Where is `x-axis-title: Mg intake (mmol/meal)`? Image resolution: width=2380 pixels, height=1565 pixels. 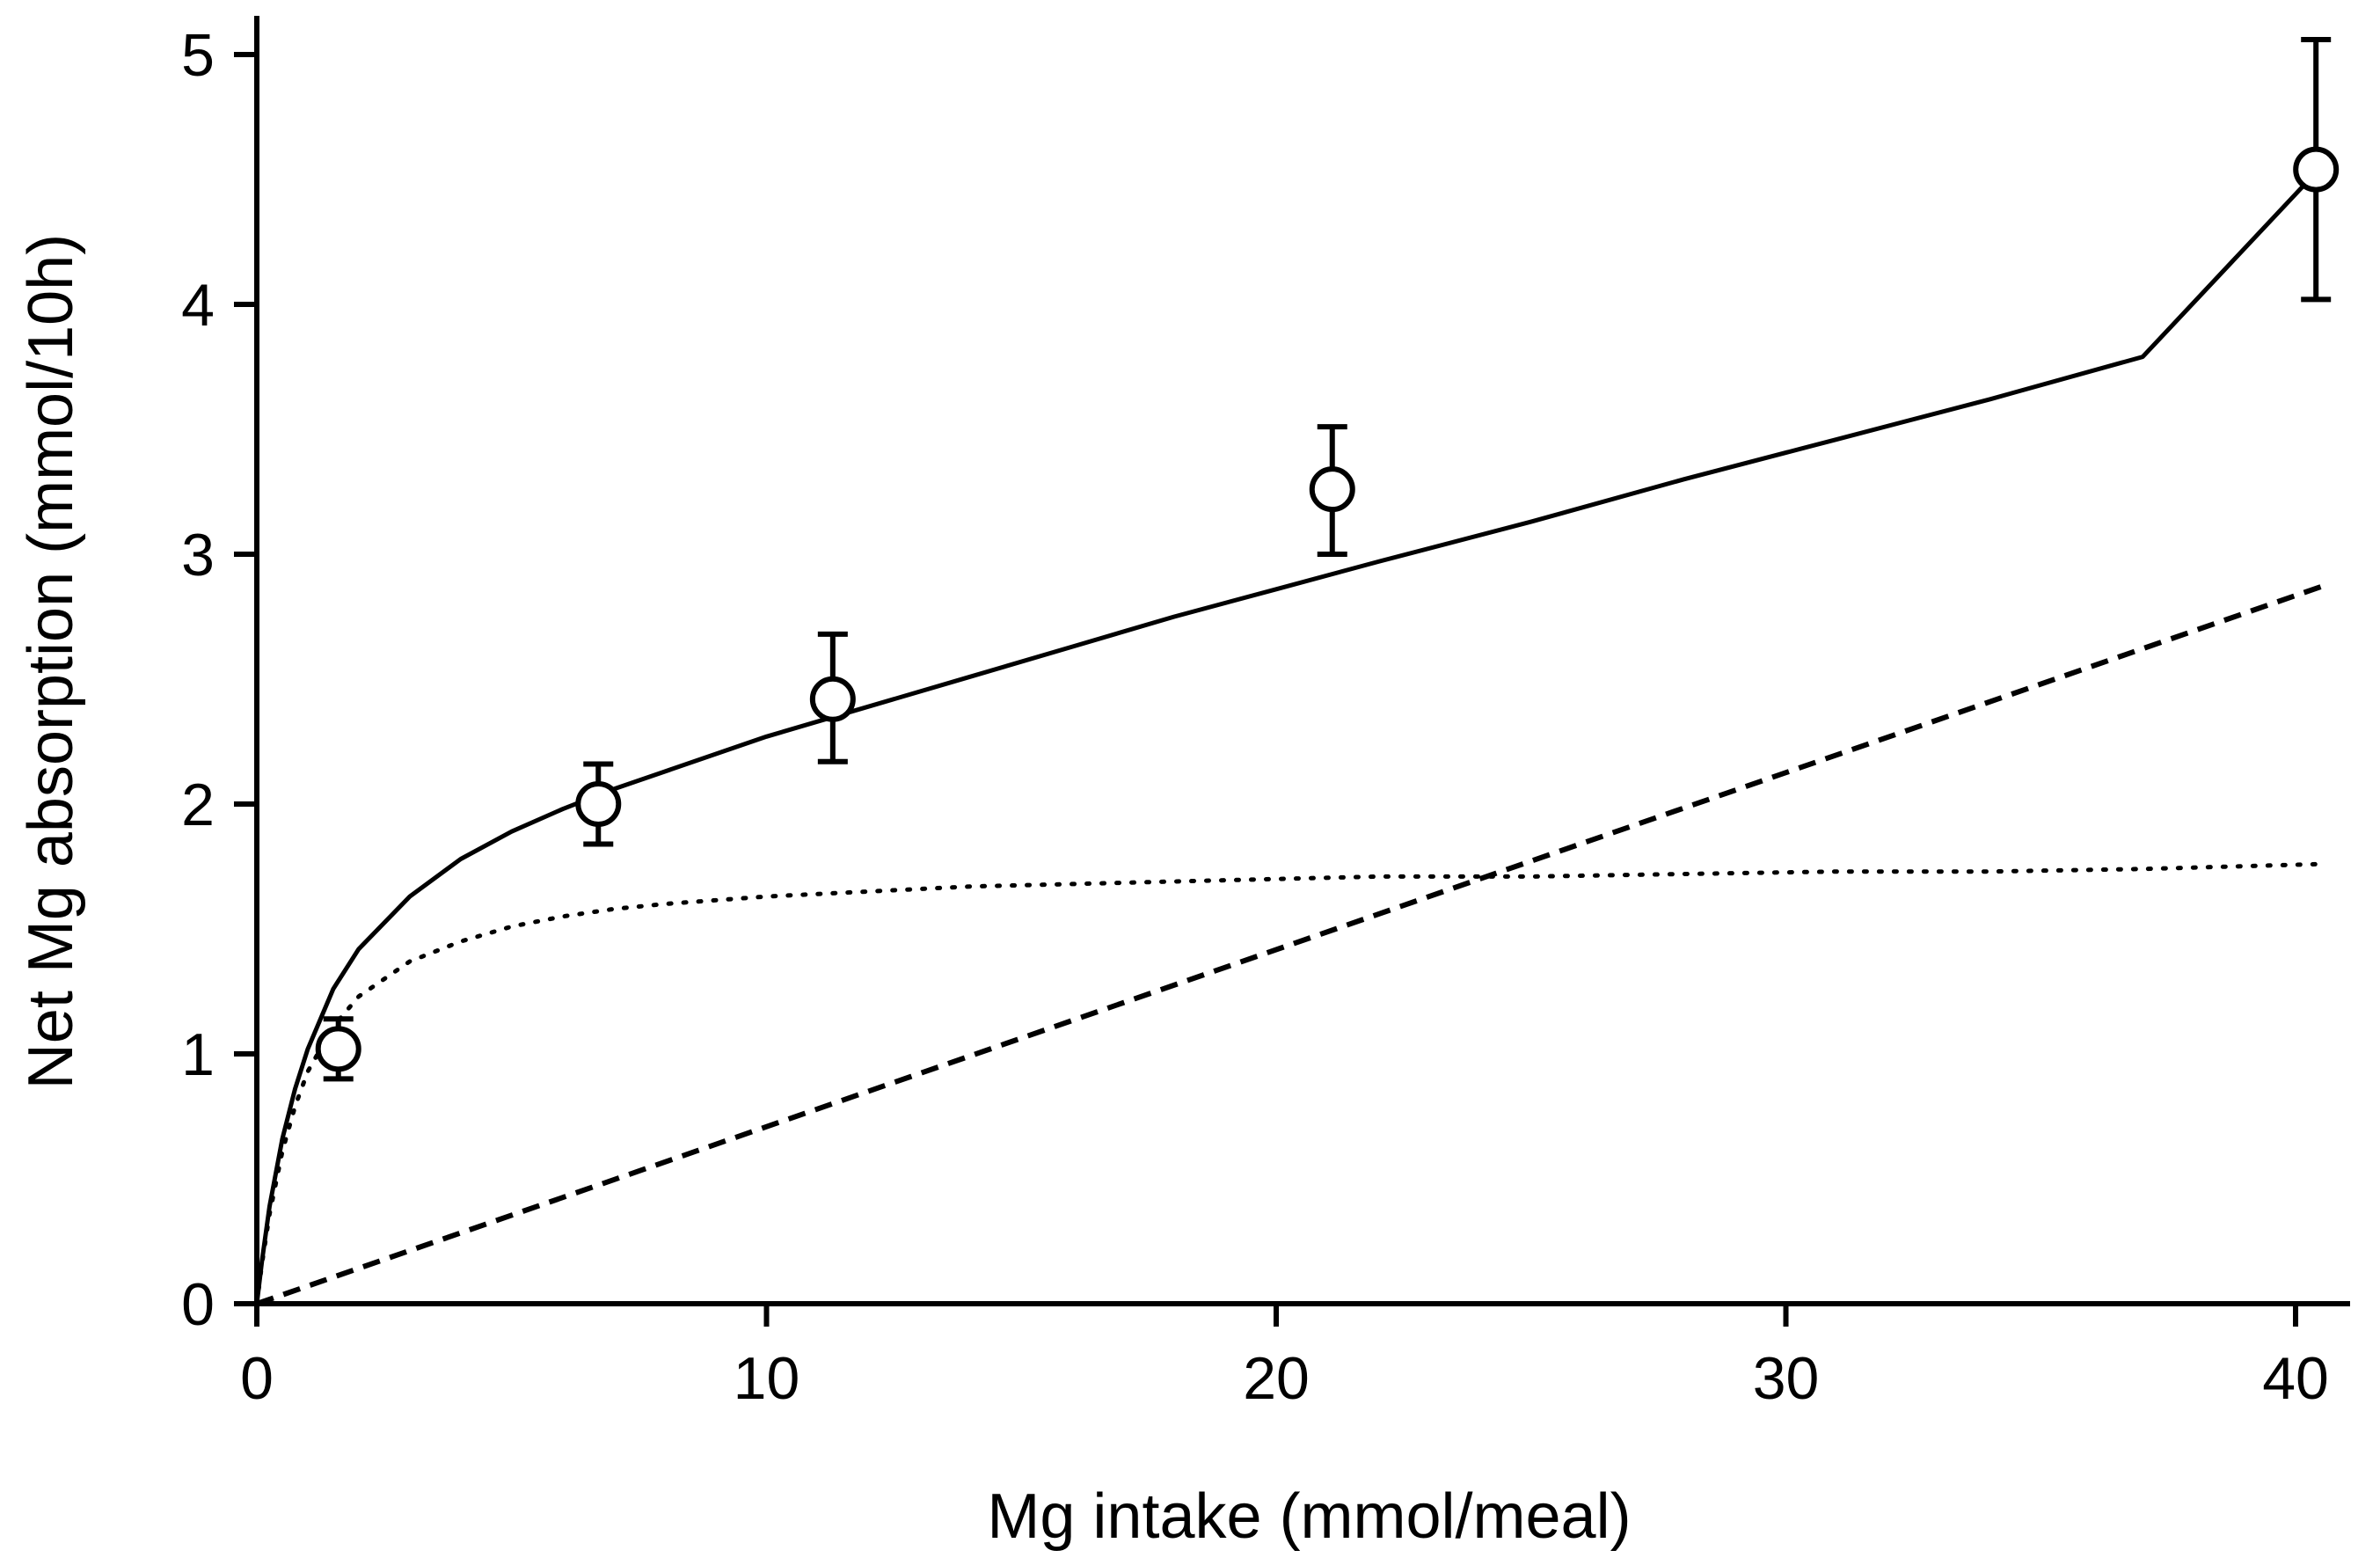 x-axis-title: Mg intake (mmol/meal) is located at coordinates (1309, 1516).